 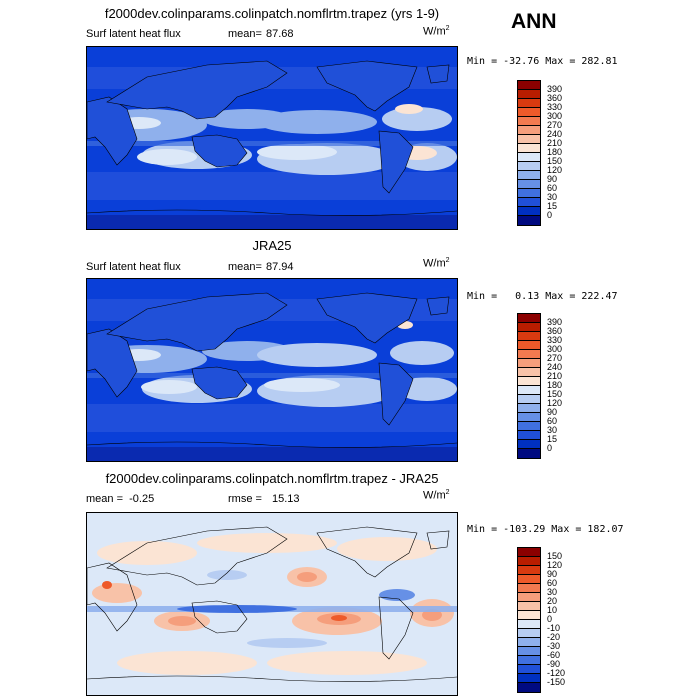 I want to click on panel-model-minmax: Min = -32.76 Max = 282.81, so click(x=542, y=61).